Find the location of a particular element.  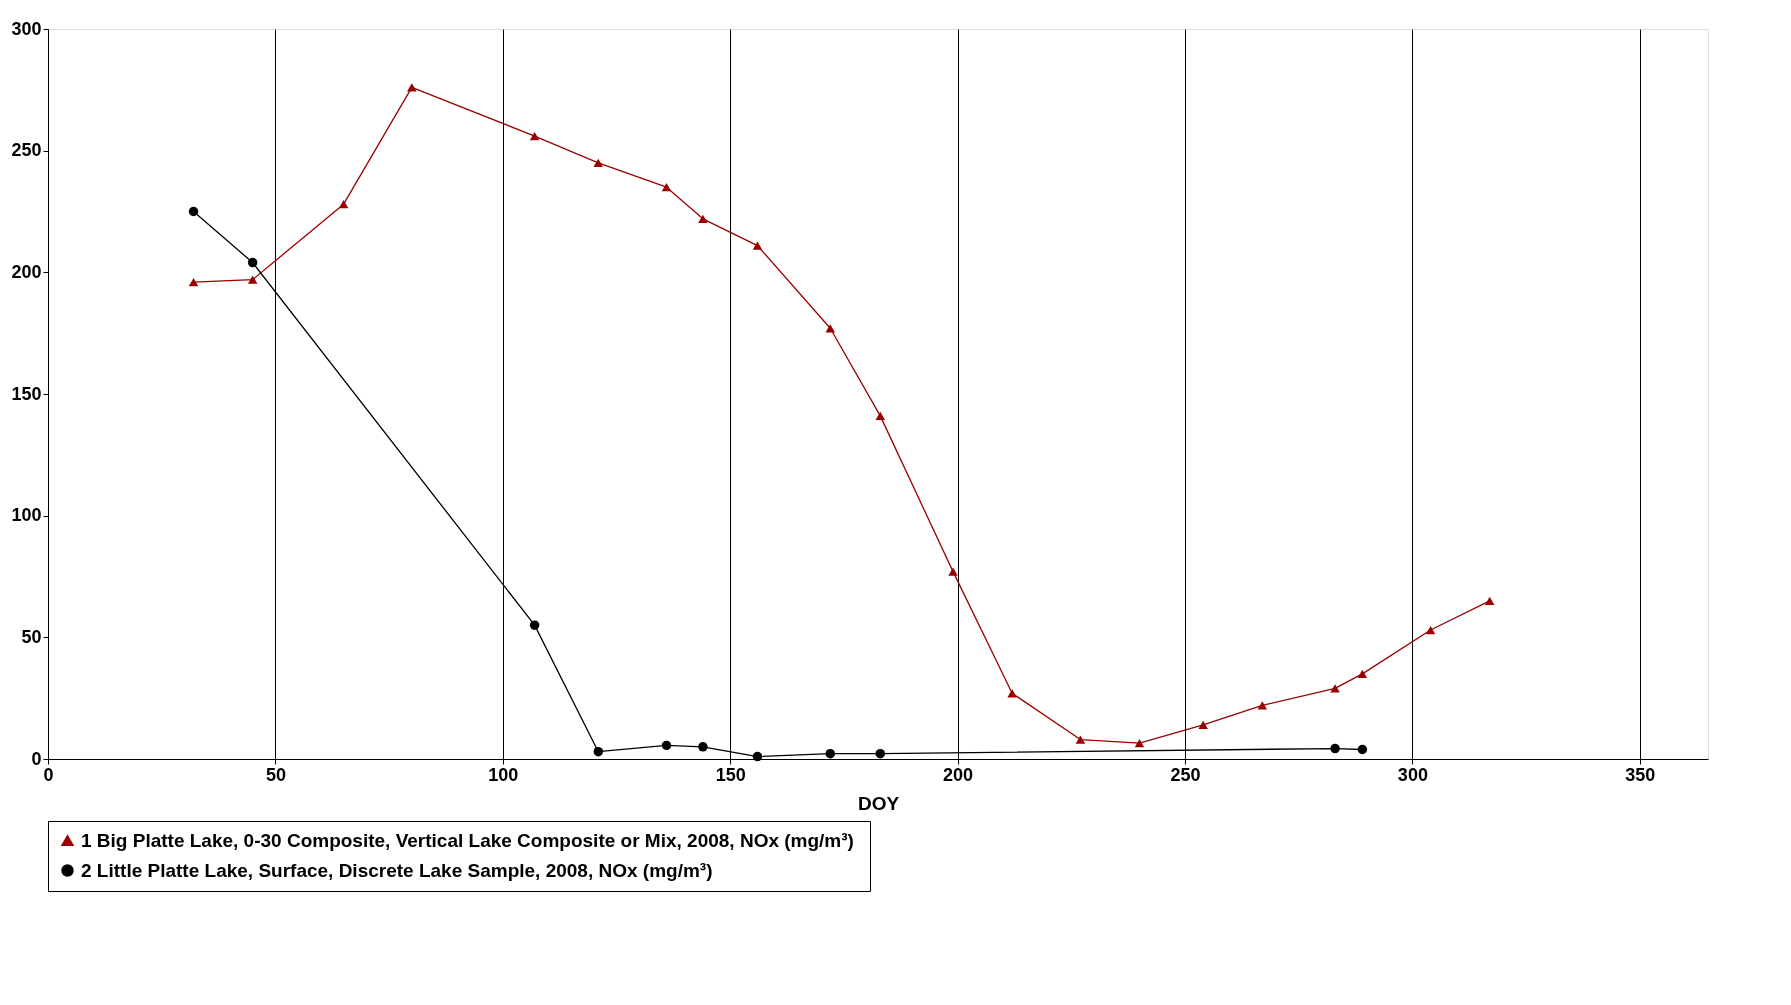

y-tick-label: 200 is located at coordinates (26, 271).